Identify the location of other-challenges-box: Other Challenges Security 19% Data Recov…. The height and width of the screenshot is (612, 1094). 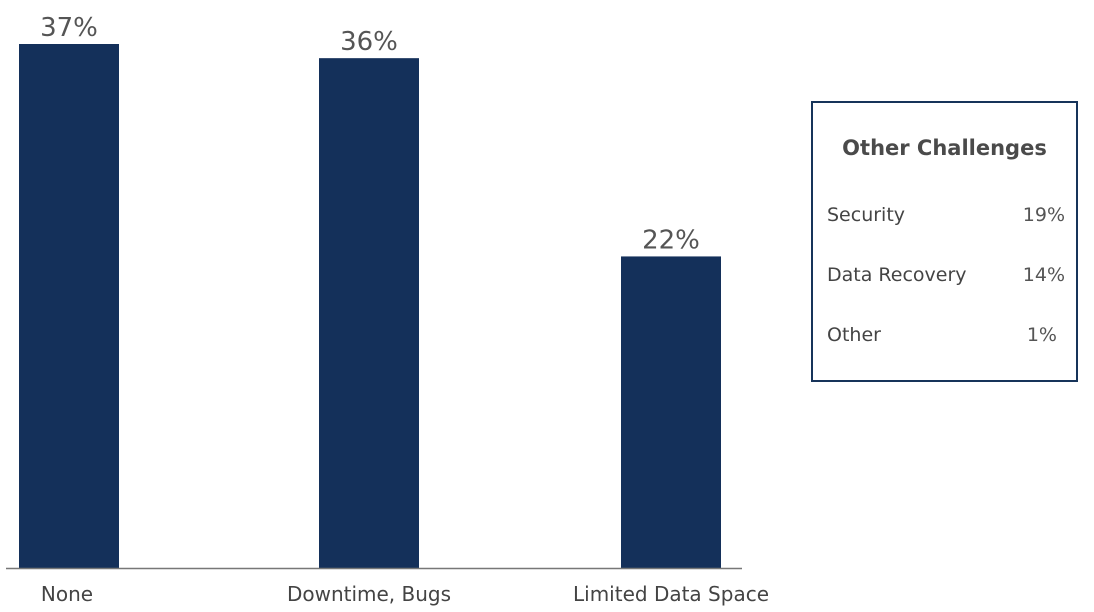
(944, 241).